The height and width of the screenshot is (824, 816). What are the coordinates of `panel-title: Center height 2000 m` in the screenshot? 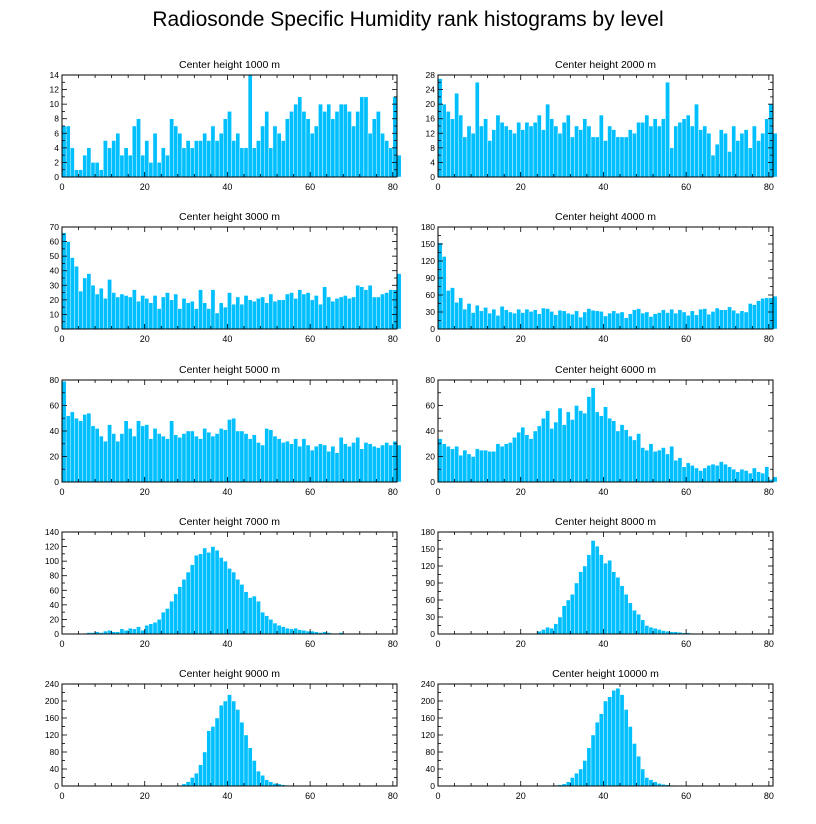 It's located at (605, 65).